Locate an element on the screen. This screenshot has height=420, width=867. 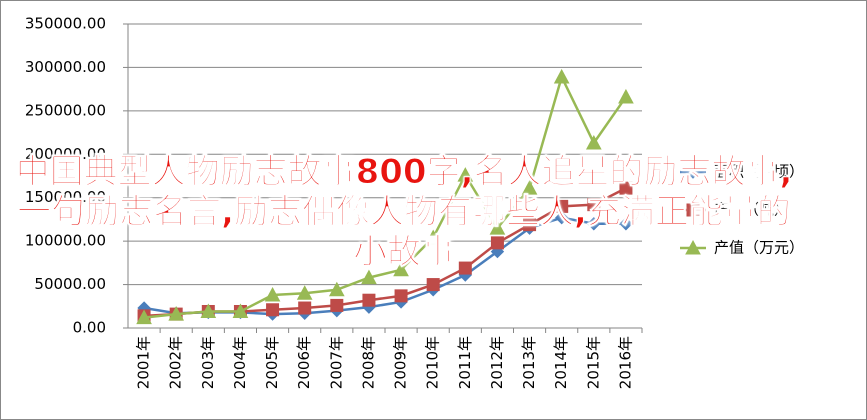
y-tick-label: 350000.00 is located at coordinates (65, 24).